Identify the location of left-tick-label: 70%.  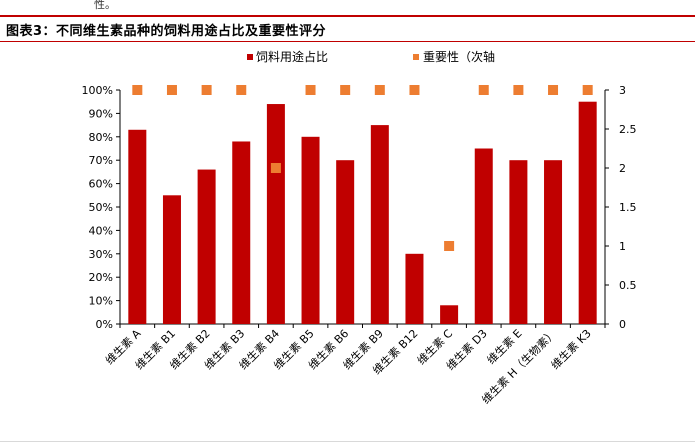
(101, 160).